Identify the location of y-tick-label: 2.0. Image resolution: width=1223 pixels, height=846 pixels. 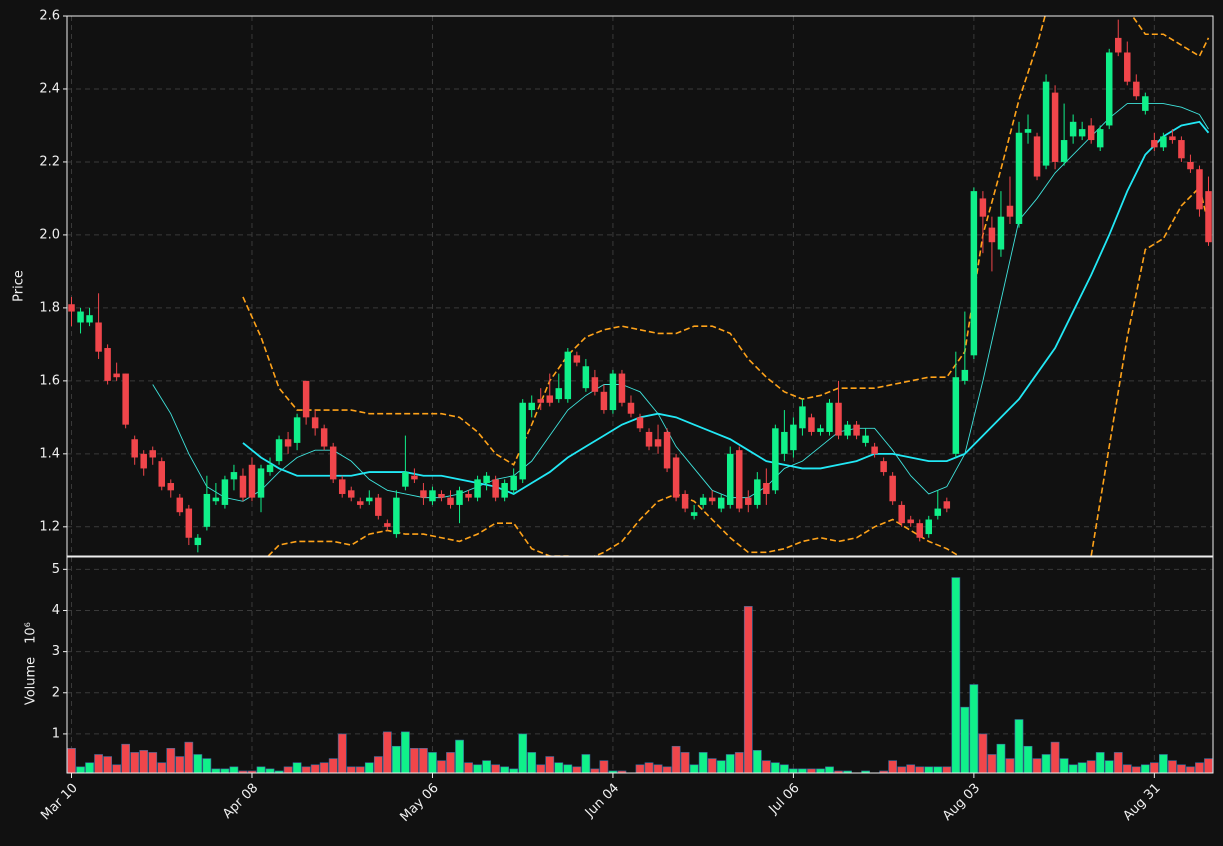
(49, 234).